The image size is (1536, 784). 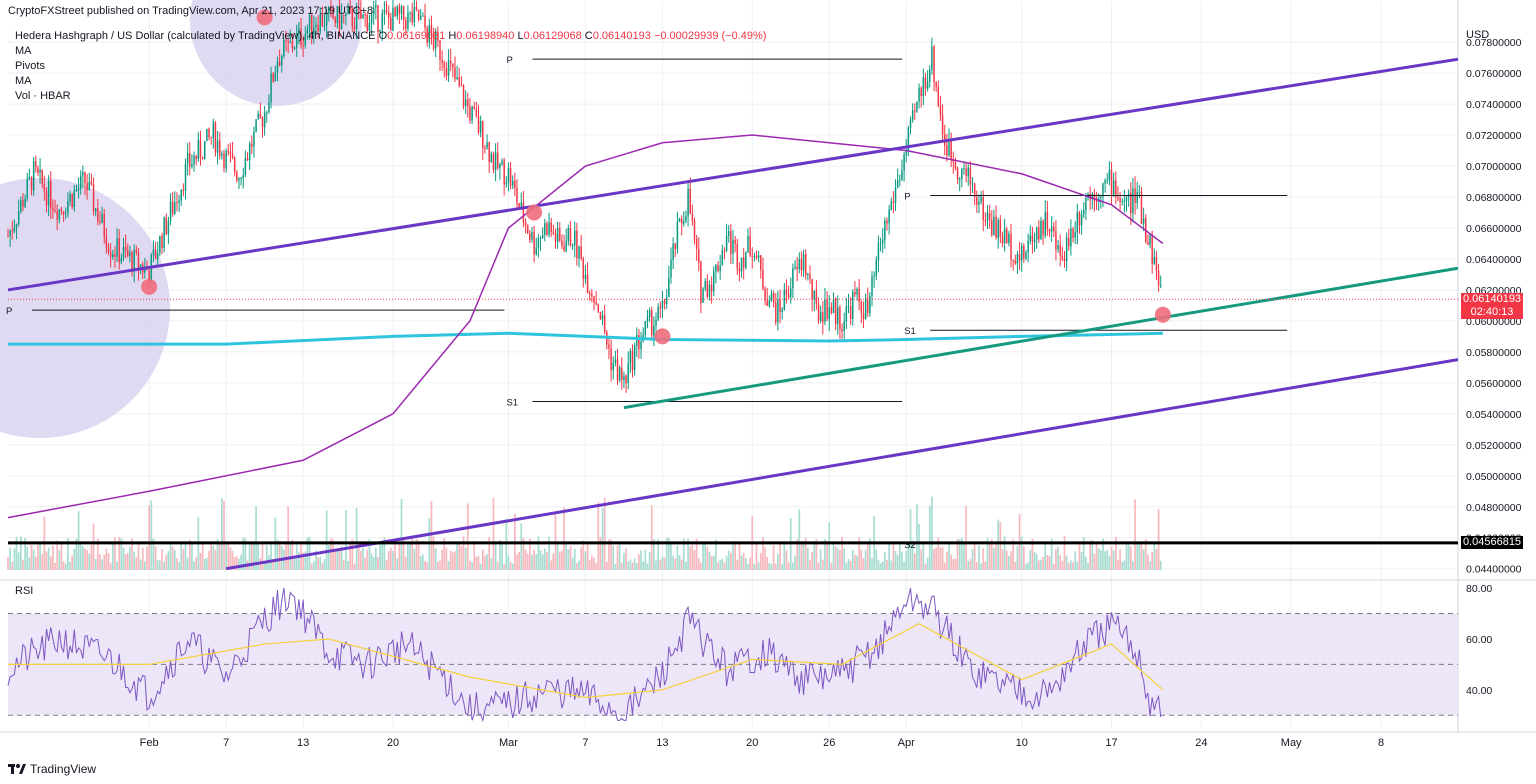 I want to click on indicator-volume: Vol · HBAR, so click(x=43, y=96).